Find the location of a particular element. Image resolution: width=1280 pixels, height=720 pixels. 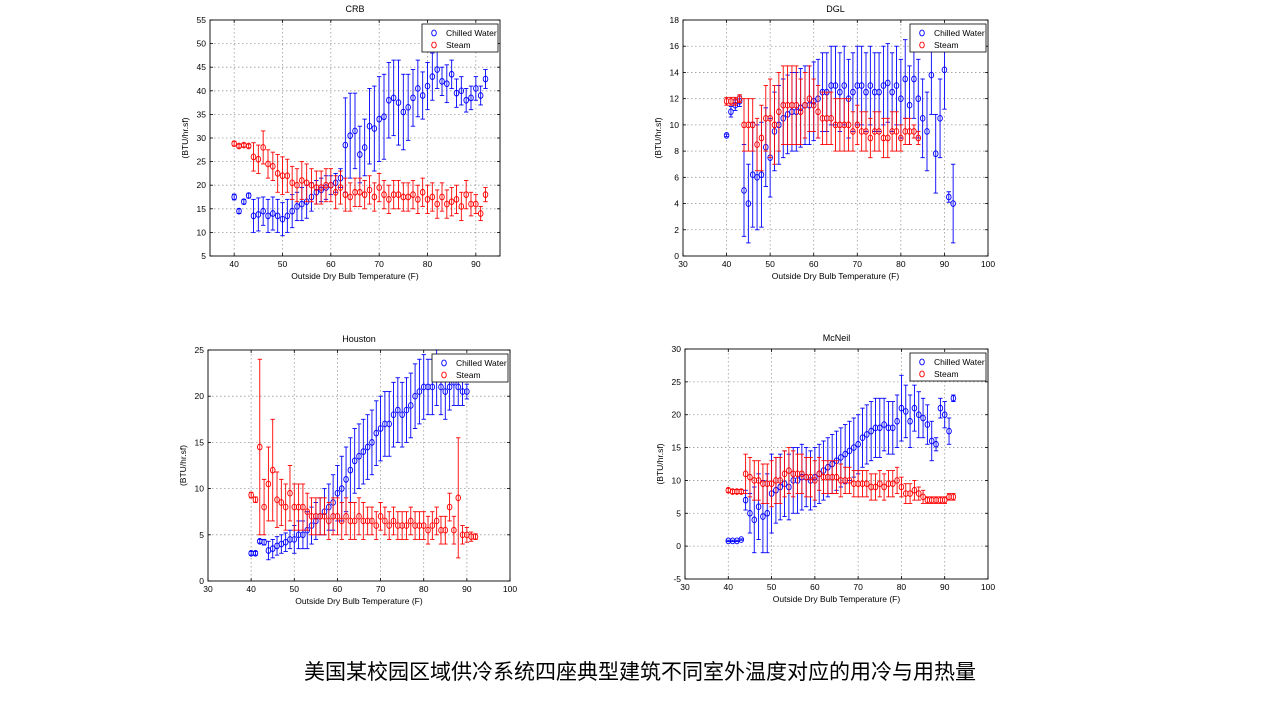

series-chilled-water is located at coordinates (360, 143).